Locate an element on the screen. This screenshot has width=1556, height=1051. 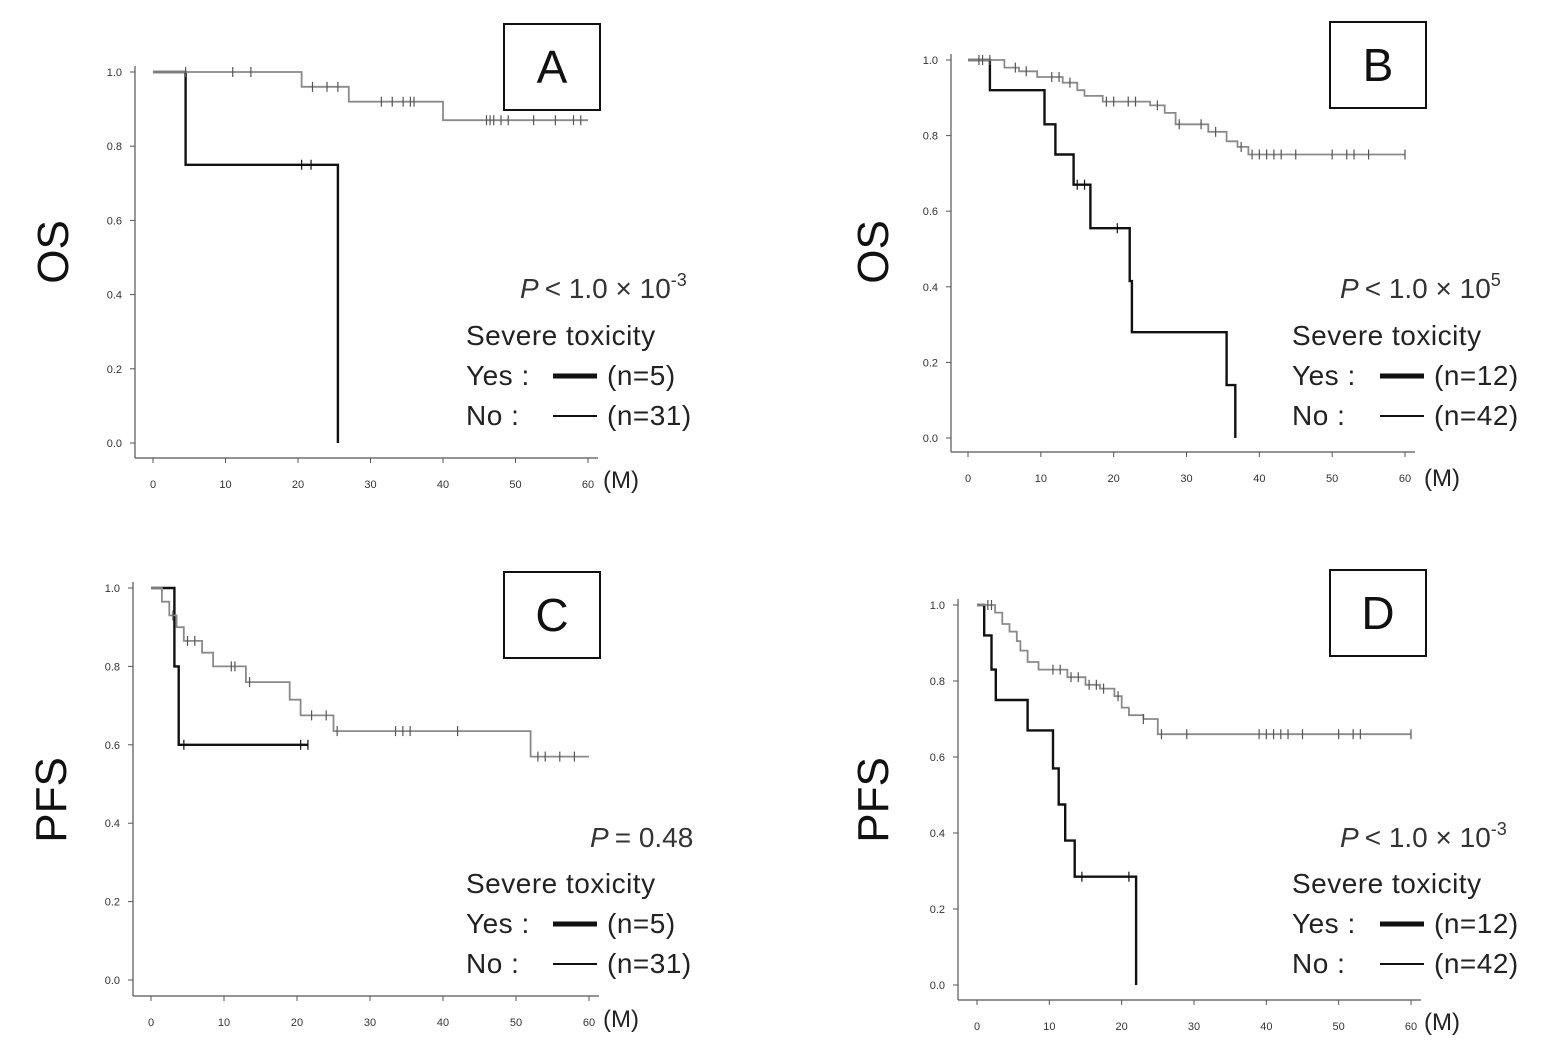
p-value-text: = 0.48 is located at coordinates (654, 837).